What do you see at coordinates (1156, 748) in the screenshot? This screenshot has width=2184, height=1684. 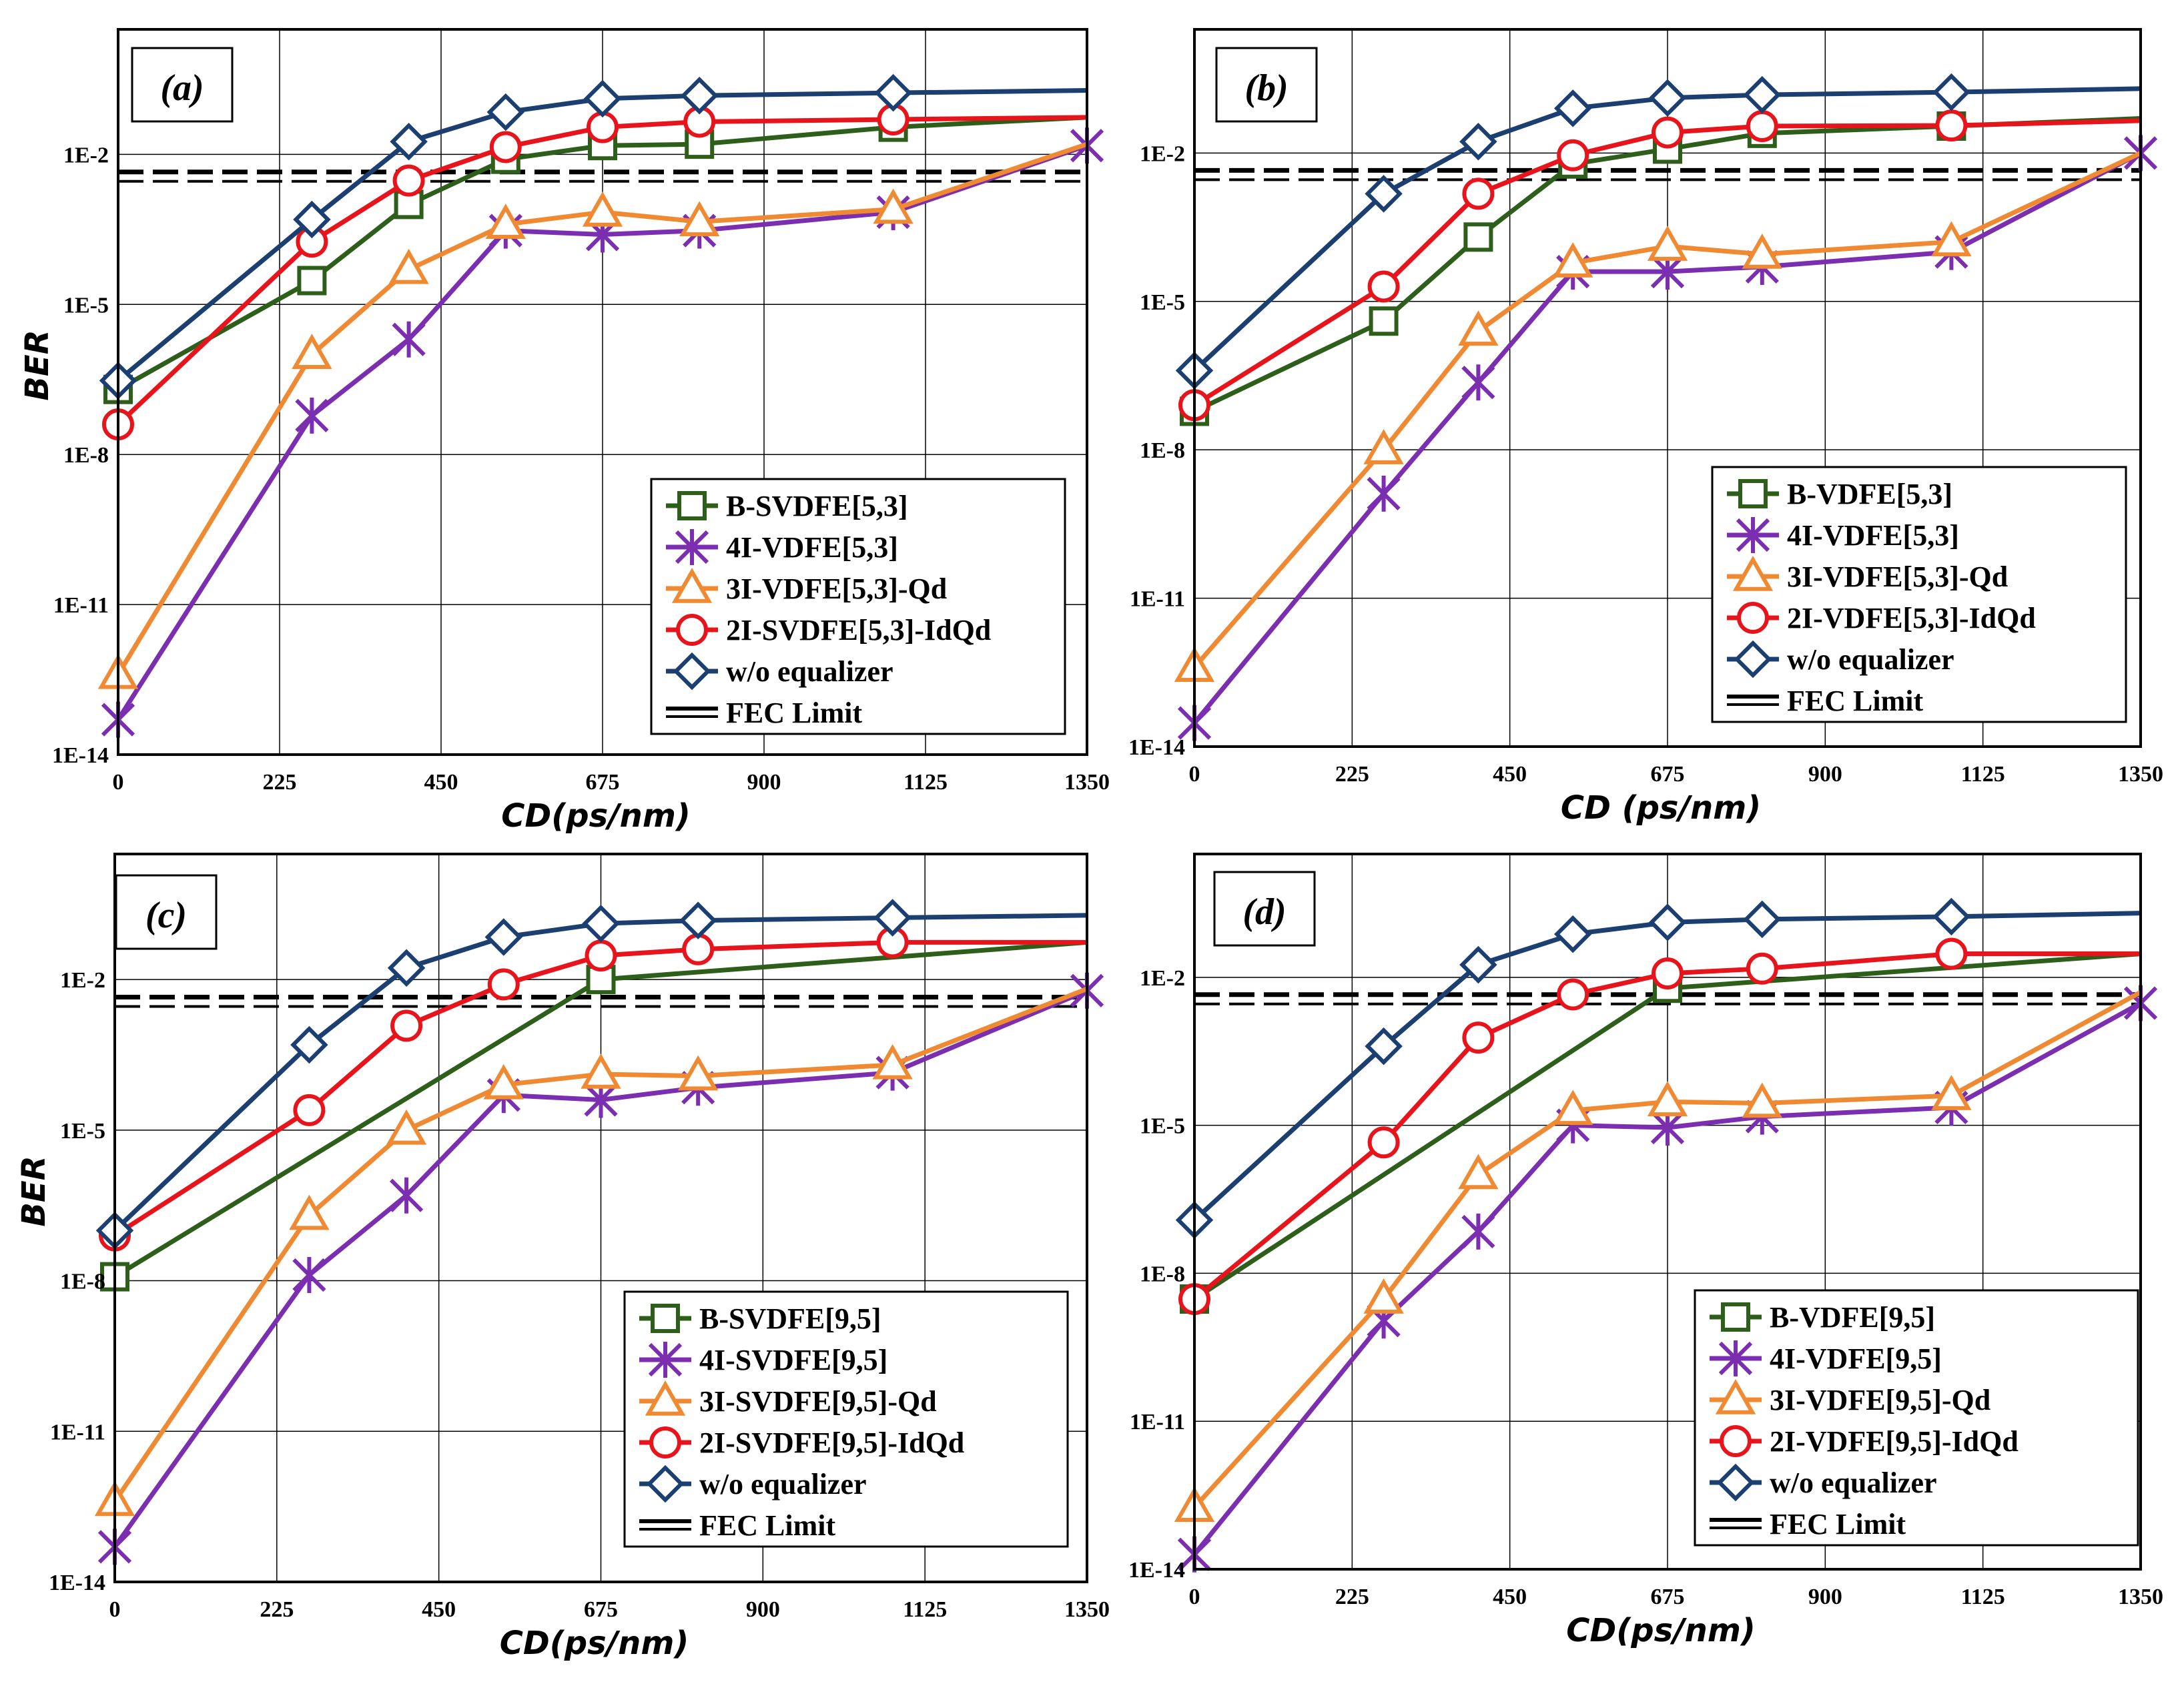 I see `panel-b-ytick-4: 1E-14` at bounding box center [1156, 748].